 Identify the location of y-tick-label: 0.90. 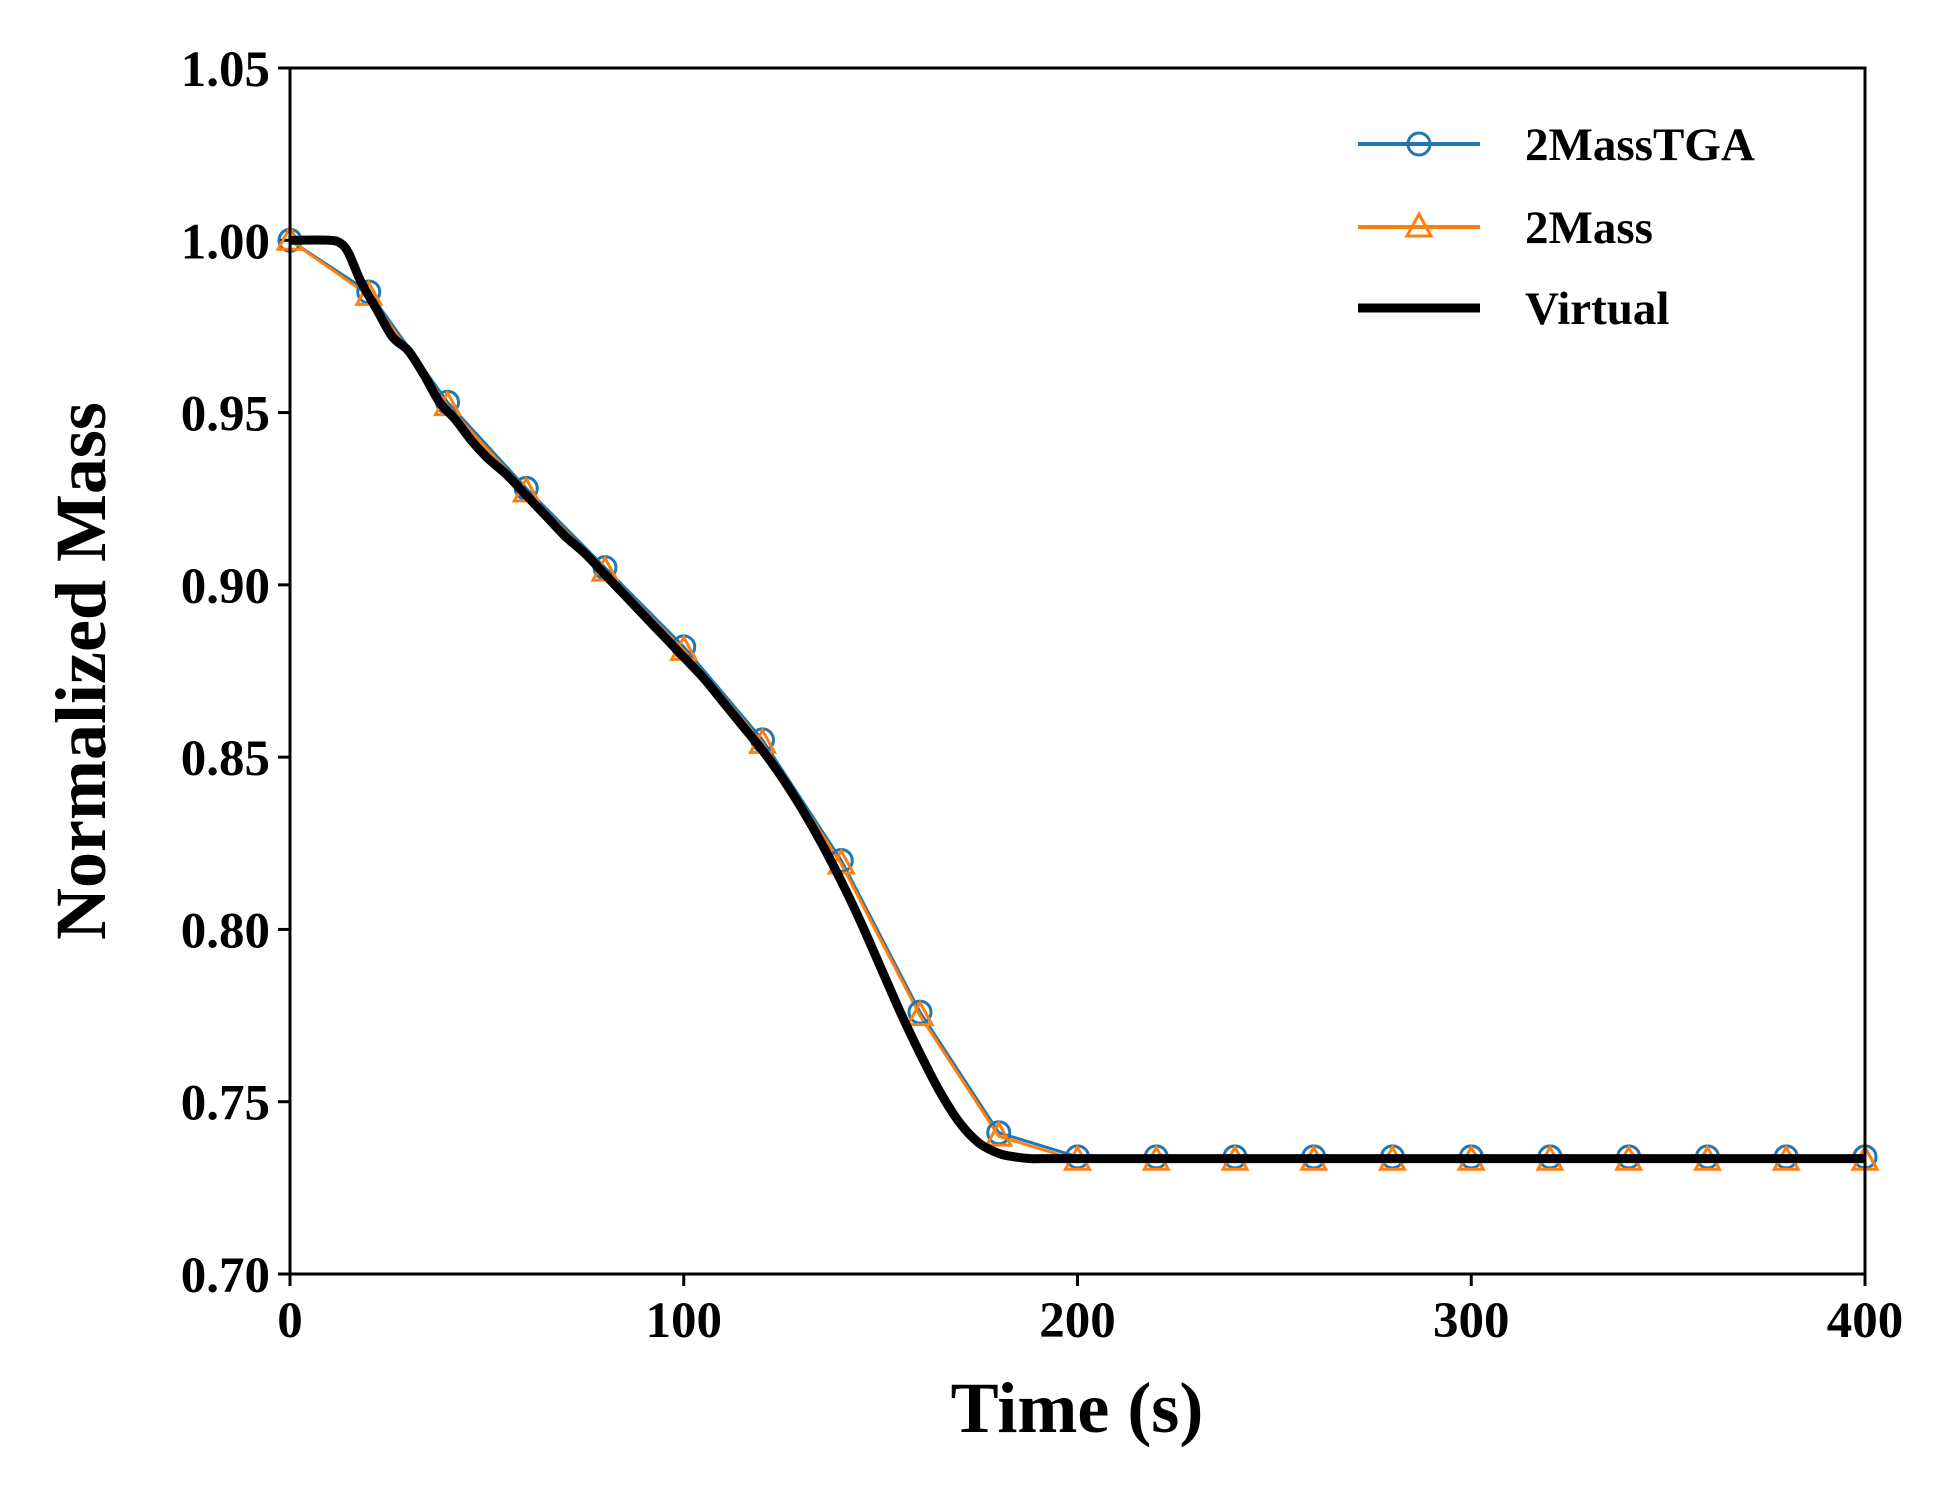
(225, 587).